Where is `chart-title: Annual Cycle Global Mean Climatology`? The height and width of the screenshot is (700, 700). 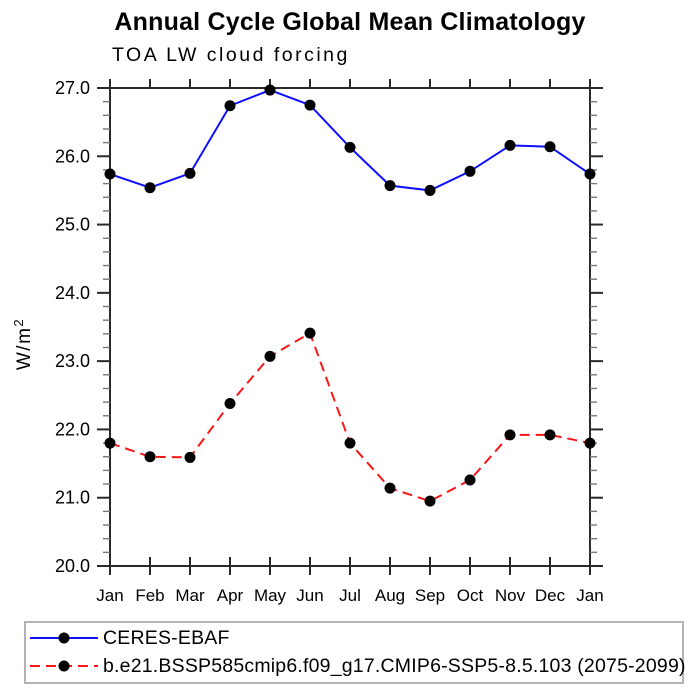 chart-title: Annual Cycle Global Mean Climatology is located at coordinates (350, 22).